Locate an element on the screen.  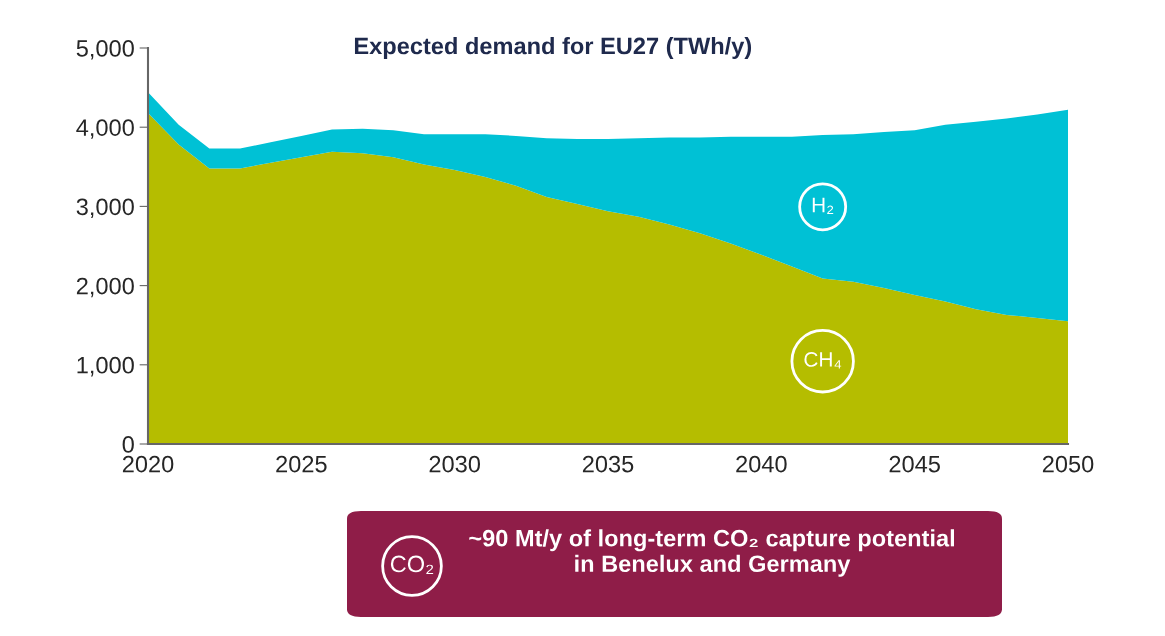
y-tick-label: 4,000 is located at coordinates (105, 129).